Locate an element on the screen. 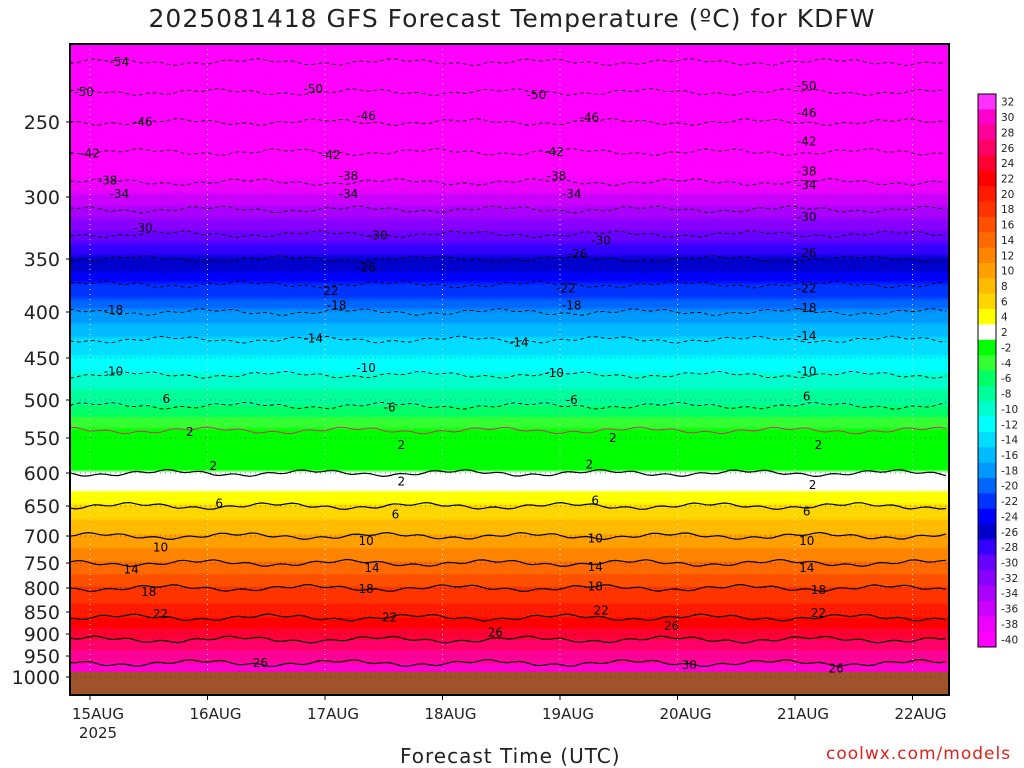 The image size is (1024, 768). y-tick-label: 550 is located at coordinates (42, 439).